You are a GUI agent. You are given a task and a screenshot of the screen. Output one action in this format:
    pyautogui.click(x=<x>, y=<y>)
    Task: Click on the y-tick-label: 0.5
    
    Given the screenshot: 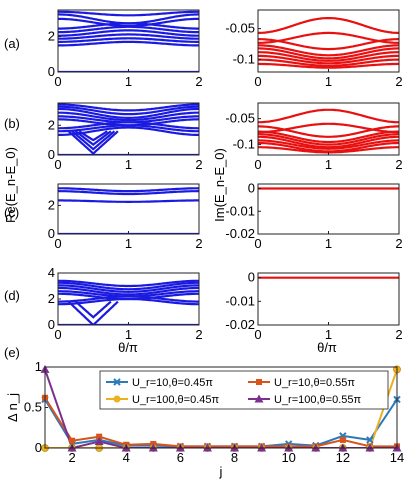 What is the action you would take?
    pyautogui.click(x=33, y=407)
    